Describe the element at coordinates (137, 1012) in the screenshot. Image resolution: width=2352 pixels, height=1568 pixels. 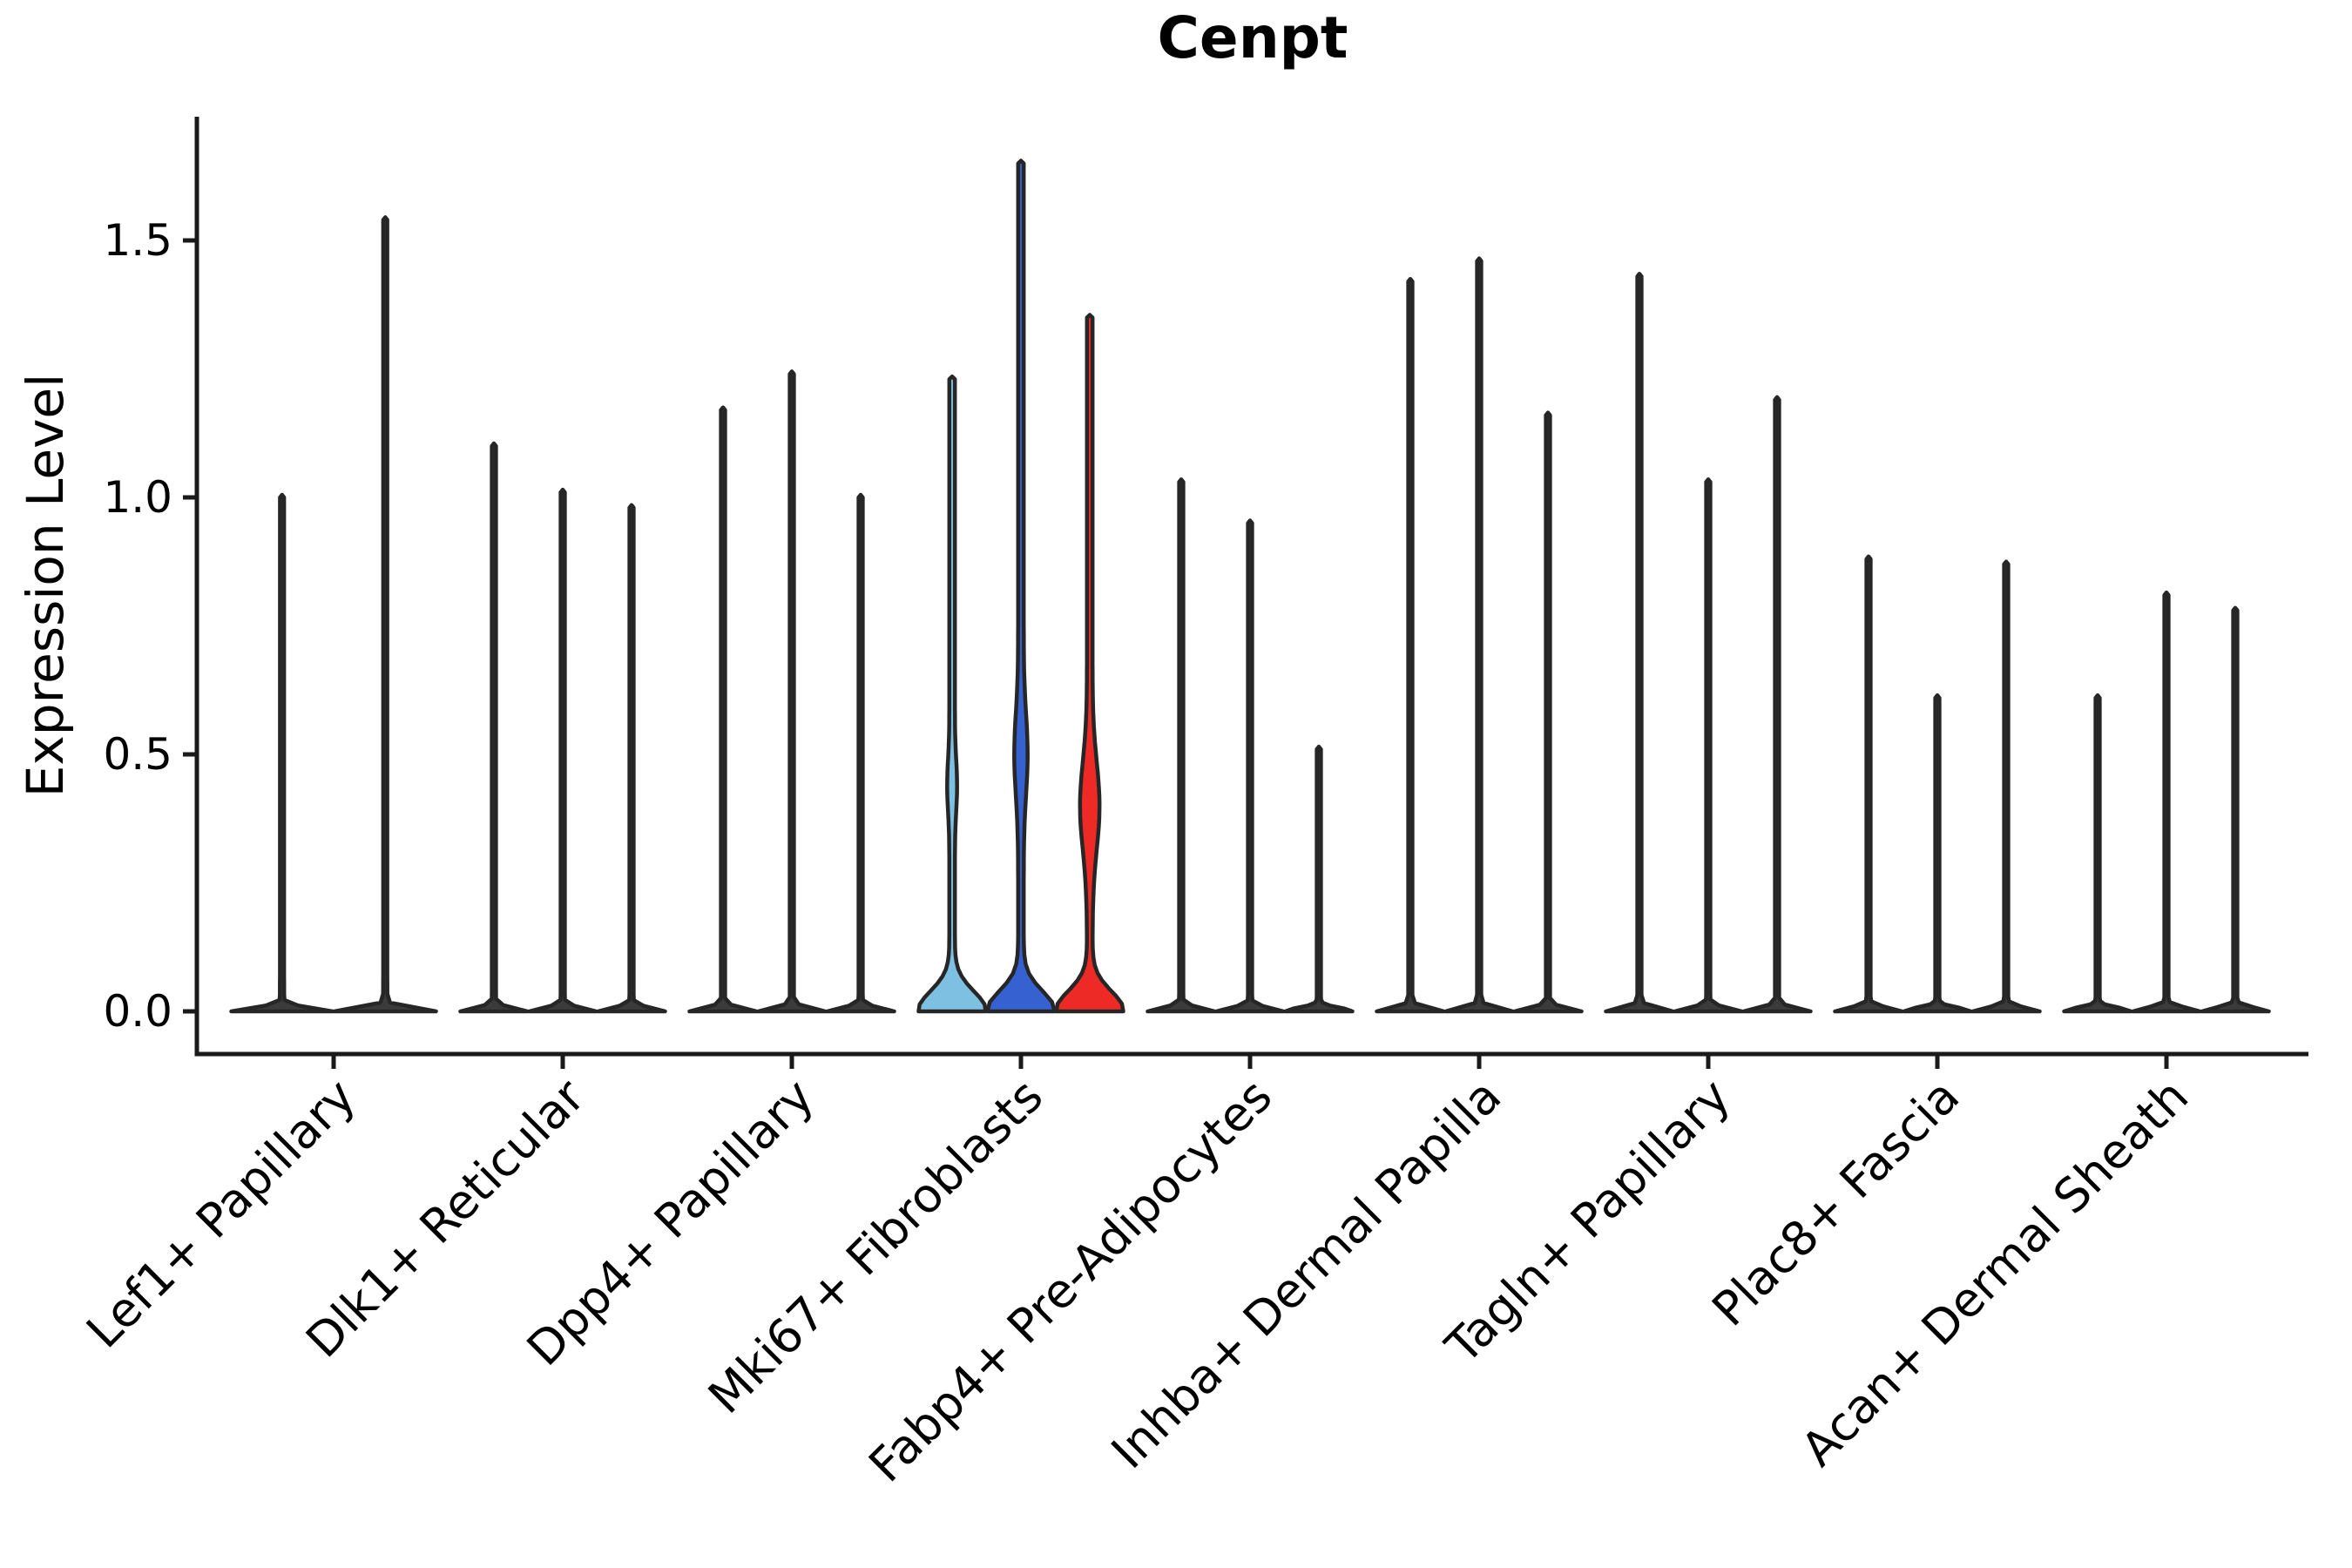
I see `y-tick-label: 0.0` at that location.